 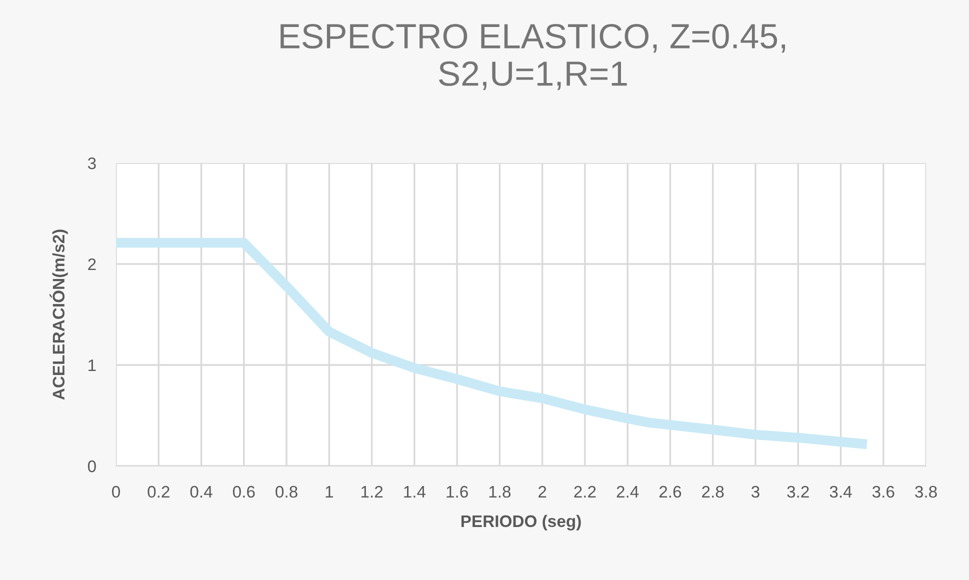 I want to click on x-tick-label: 0.6, so click(x=243, y=492).